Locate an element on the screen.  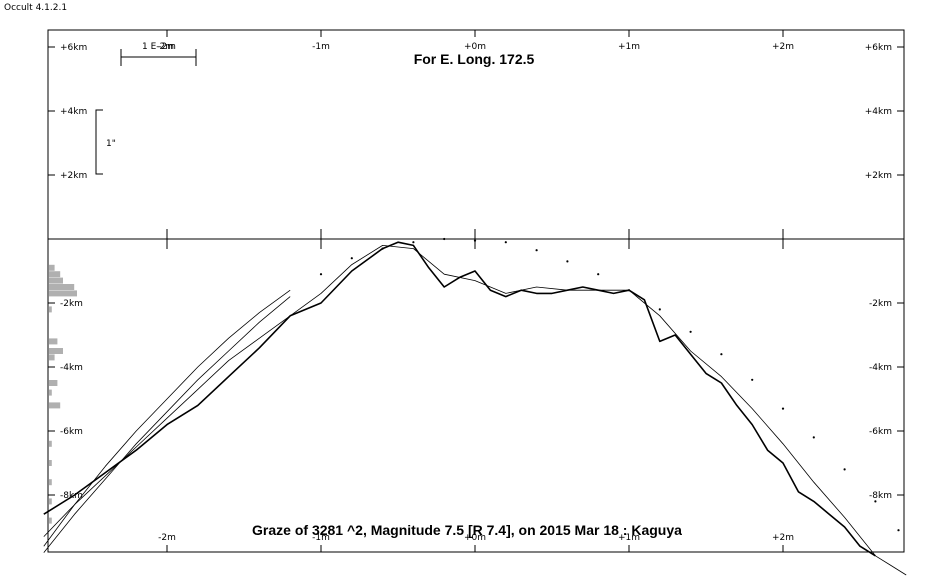
y-label-left-4: -4km is located at coordinates (71, 368).